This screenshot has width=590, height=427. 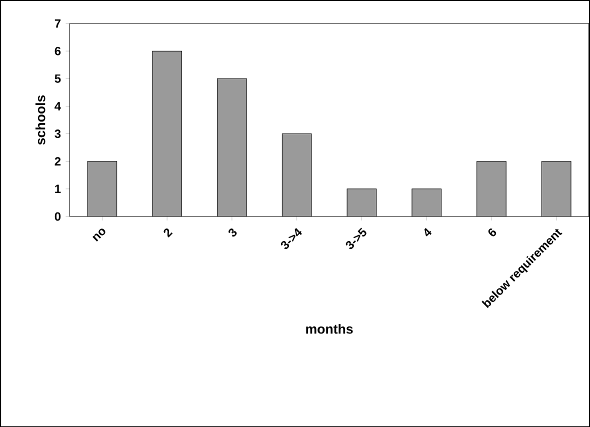 What do you see at coordinates (232, 232) in the screenshot?
I see `x-tick-label: 3` at bounding box center [232, 232].